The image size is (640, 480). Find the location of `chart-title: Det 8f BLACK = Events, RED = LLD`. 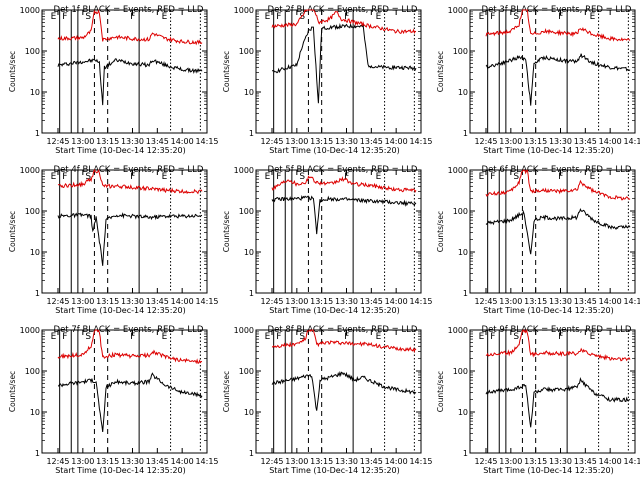

chart-title: Det 8f BLACK = Events, RED = LLD is located at coordinates (343, 330).